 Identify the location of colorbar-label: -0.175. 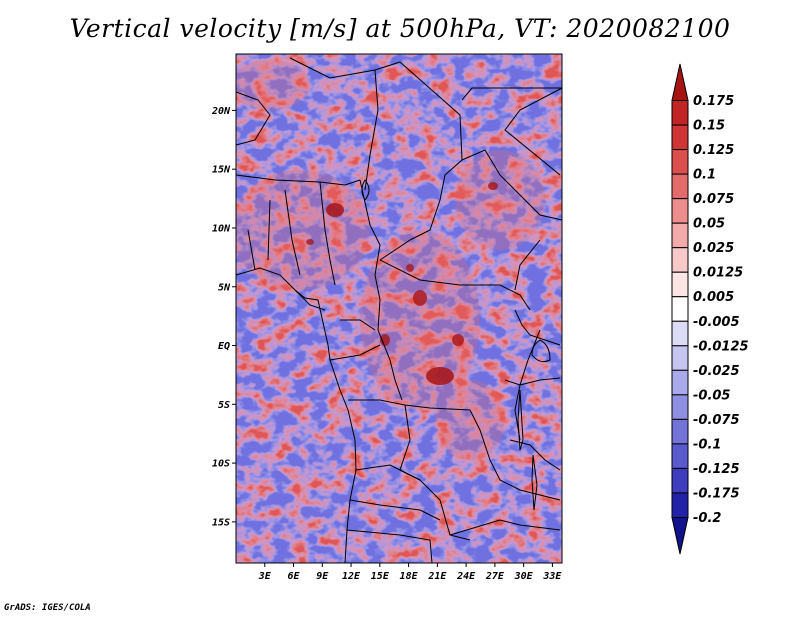
(716, 493).